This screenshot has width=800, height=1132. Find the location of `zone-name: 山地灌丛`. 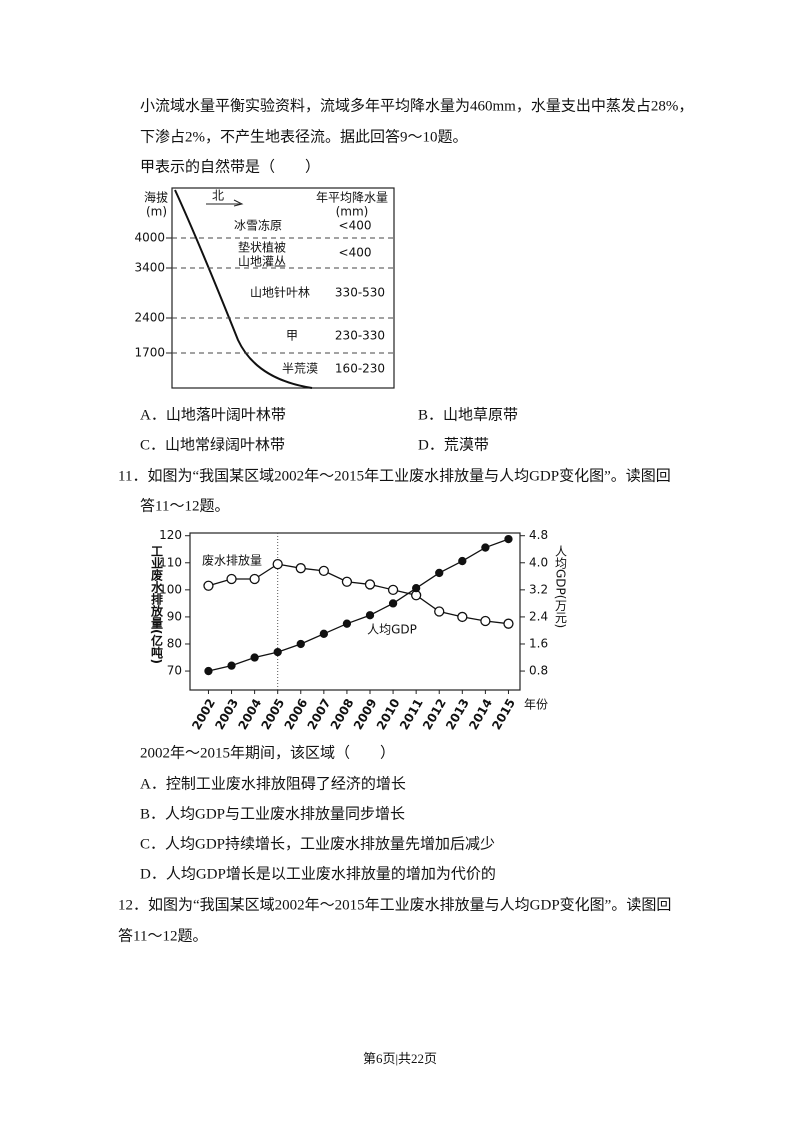

zone-name: 山地灌丛 is located at coordinates (262, 262).